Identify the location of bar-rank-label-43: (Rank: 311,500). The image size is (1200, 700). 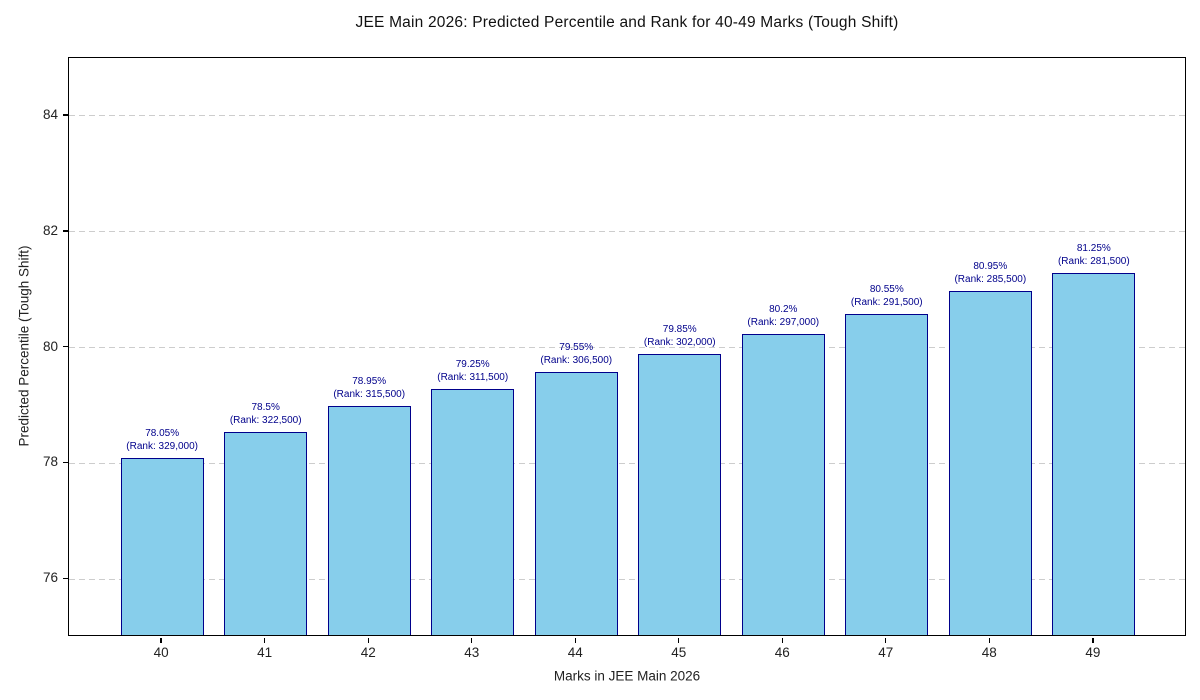
(473, 377).